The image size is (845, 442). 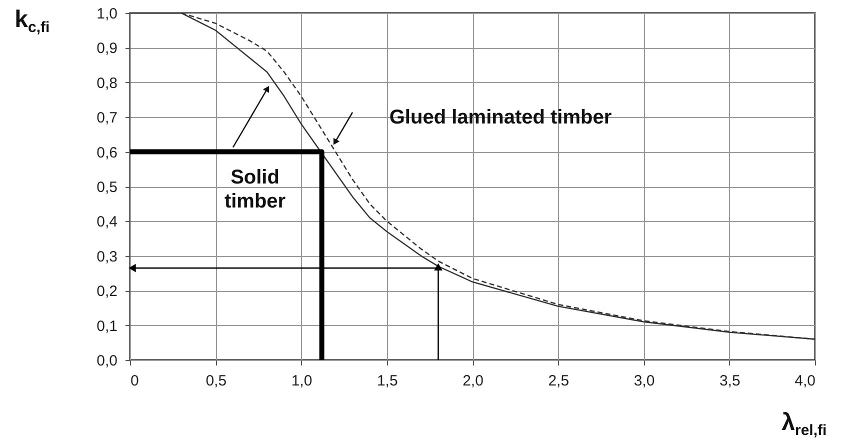 I want to click on x-tick-label: 0,5, so click(x=216, y=381).